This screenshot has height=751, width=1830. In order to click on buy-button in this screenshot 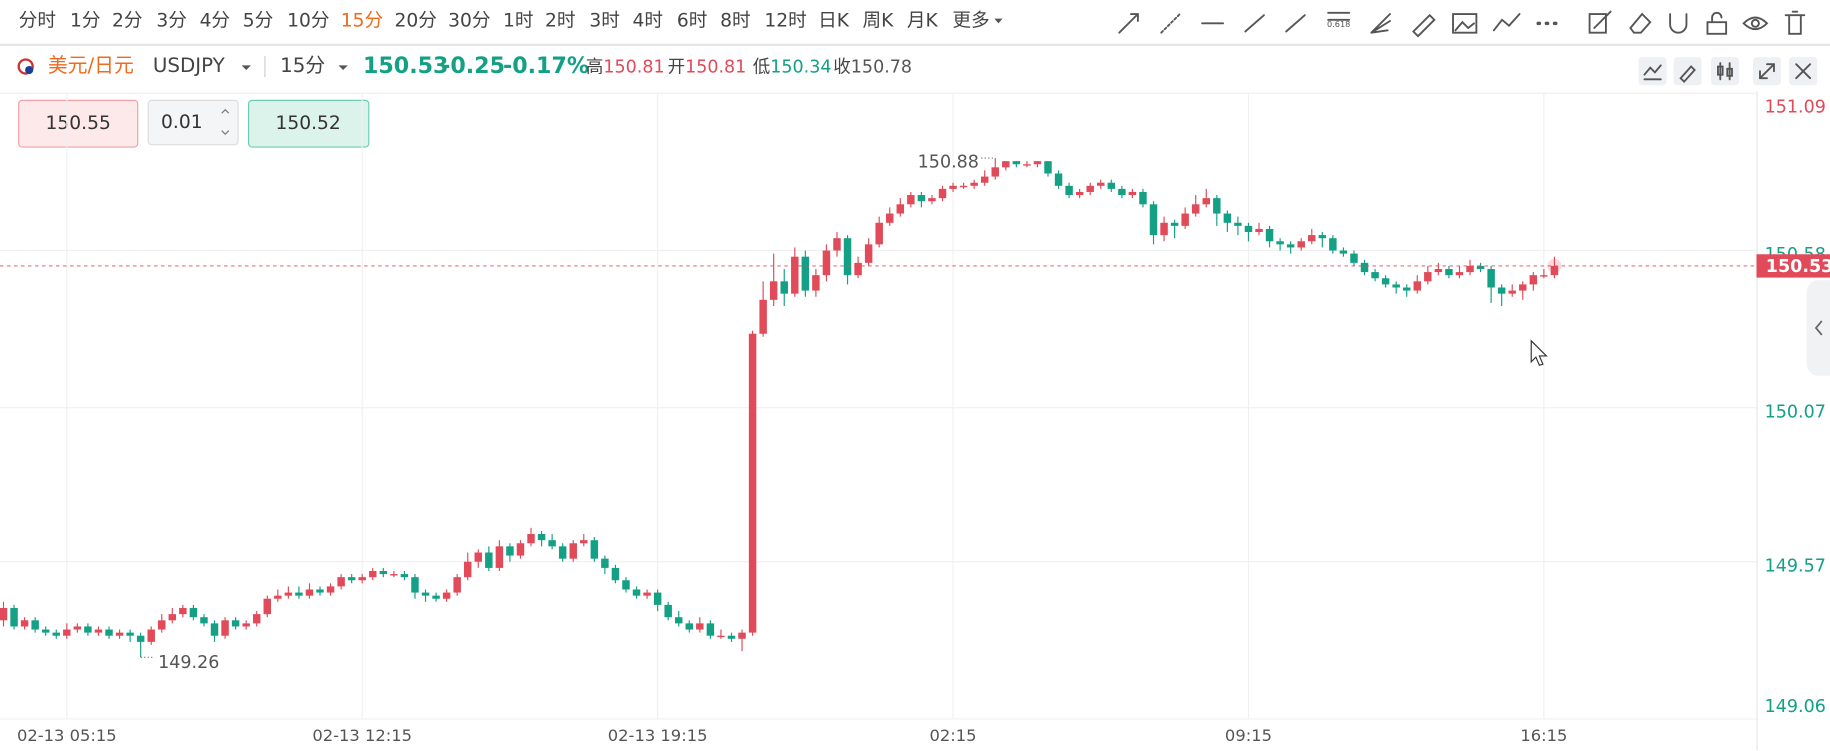, I will do `click(309, 123)`.